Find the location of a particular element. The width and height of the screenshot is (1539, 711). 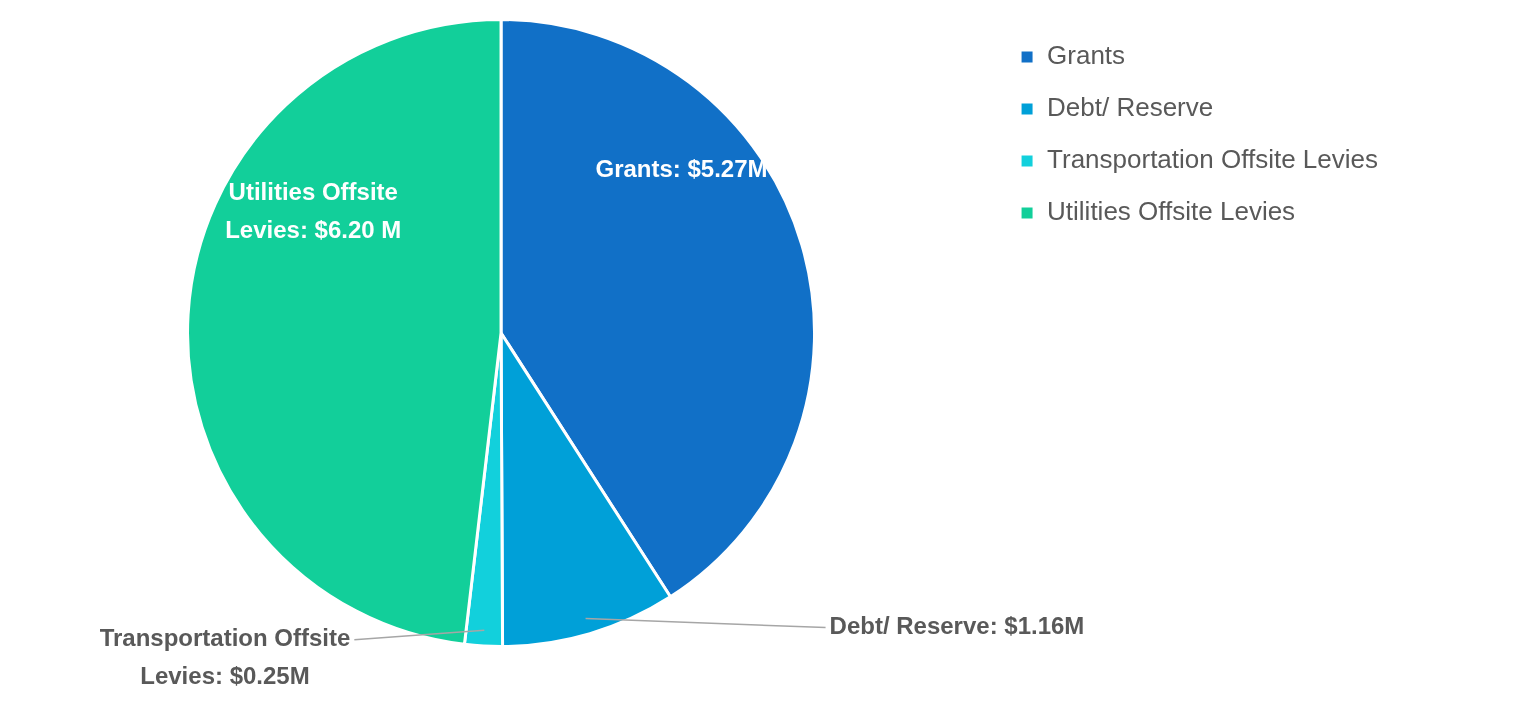

legend-label: Utilities Offsite Levies is located at coordinates (1171, 211).